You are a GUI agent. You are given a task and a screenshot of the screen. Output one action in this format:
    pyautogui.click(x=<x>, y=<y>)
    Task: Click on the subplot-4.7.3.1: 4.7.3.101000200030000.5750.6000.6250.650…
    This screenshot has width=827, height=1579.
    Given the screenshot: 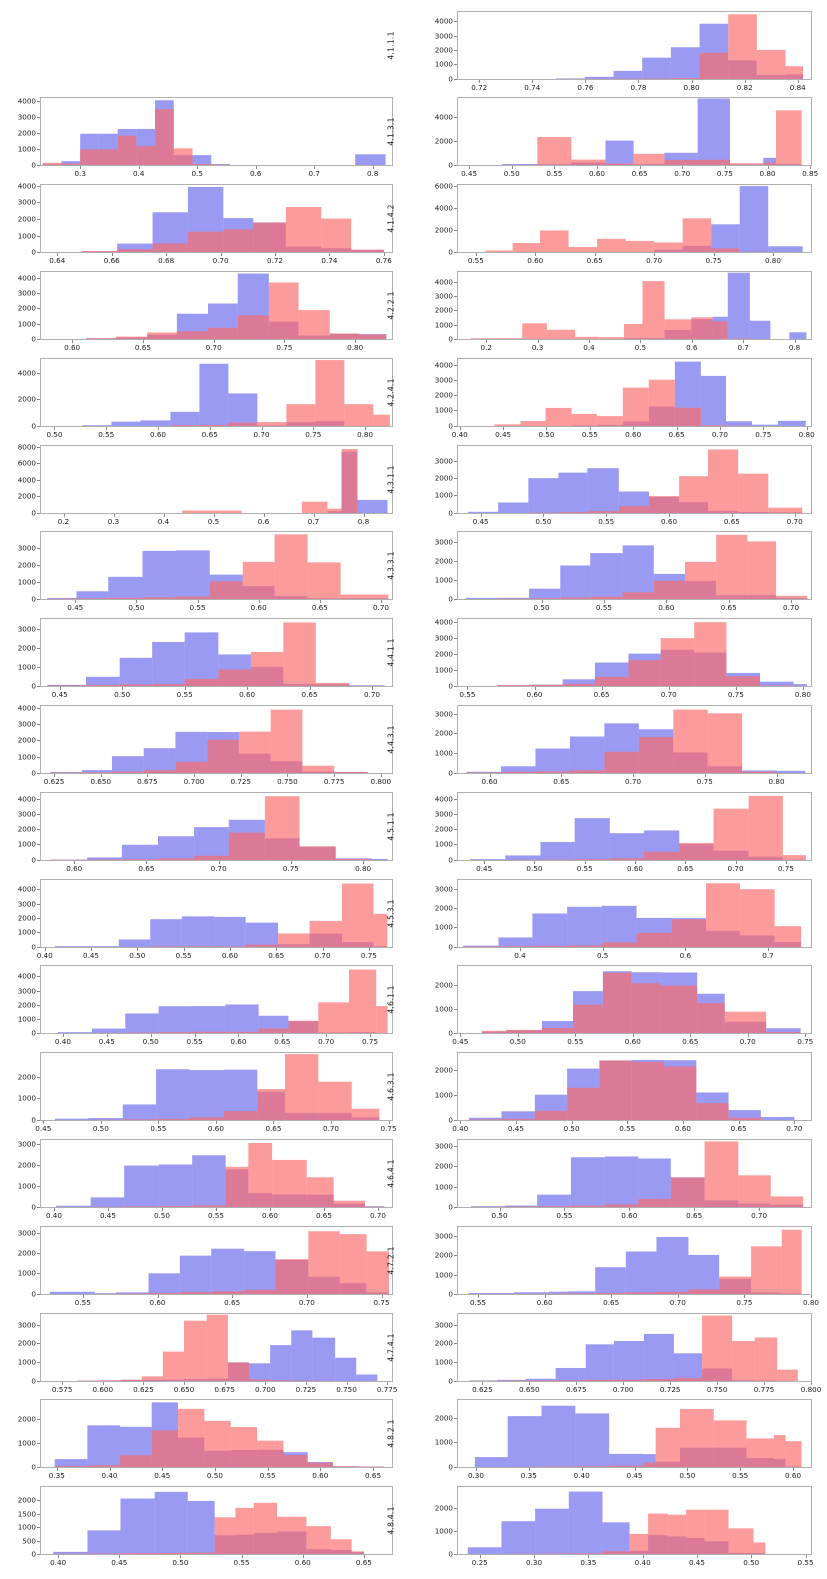 What is the action you would take?
    pyautogui.click(x=413, y=1353)
    